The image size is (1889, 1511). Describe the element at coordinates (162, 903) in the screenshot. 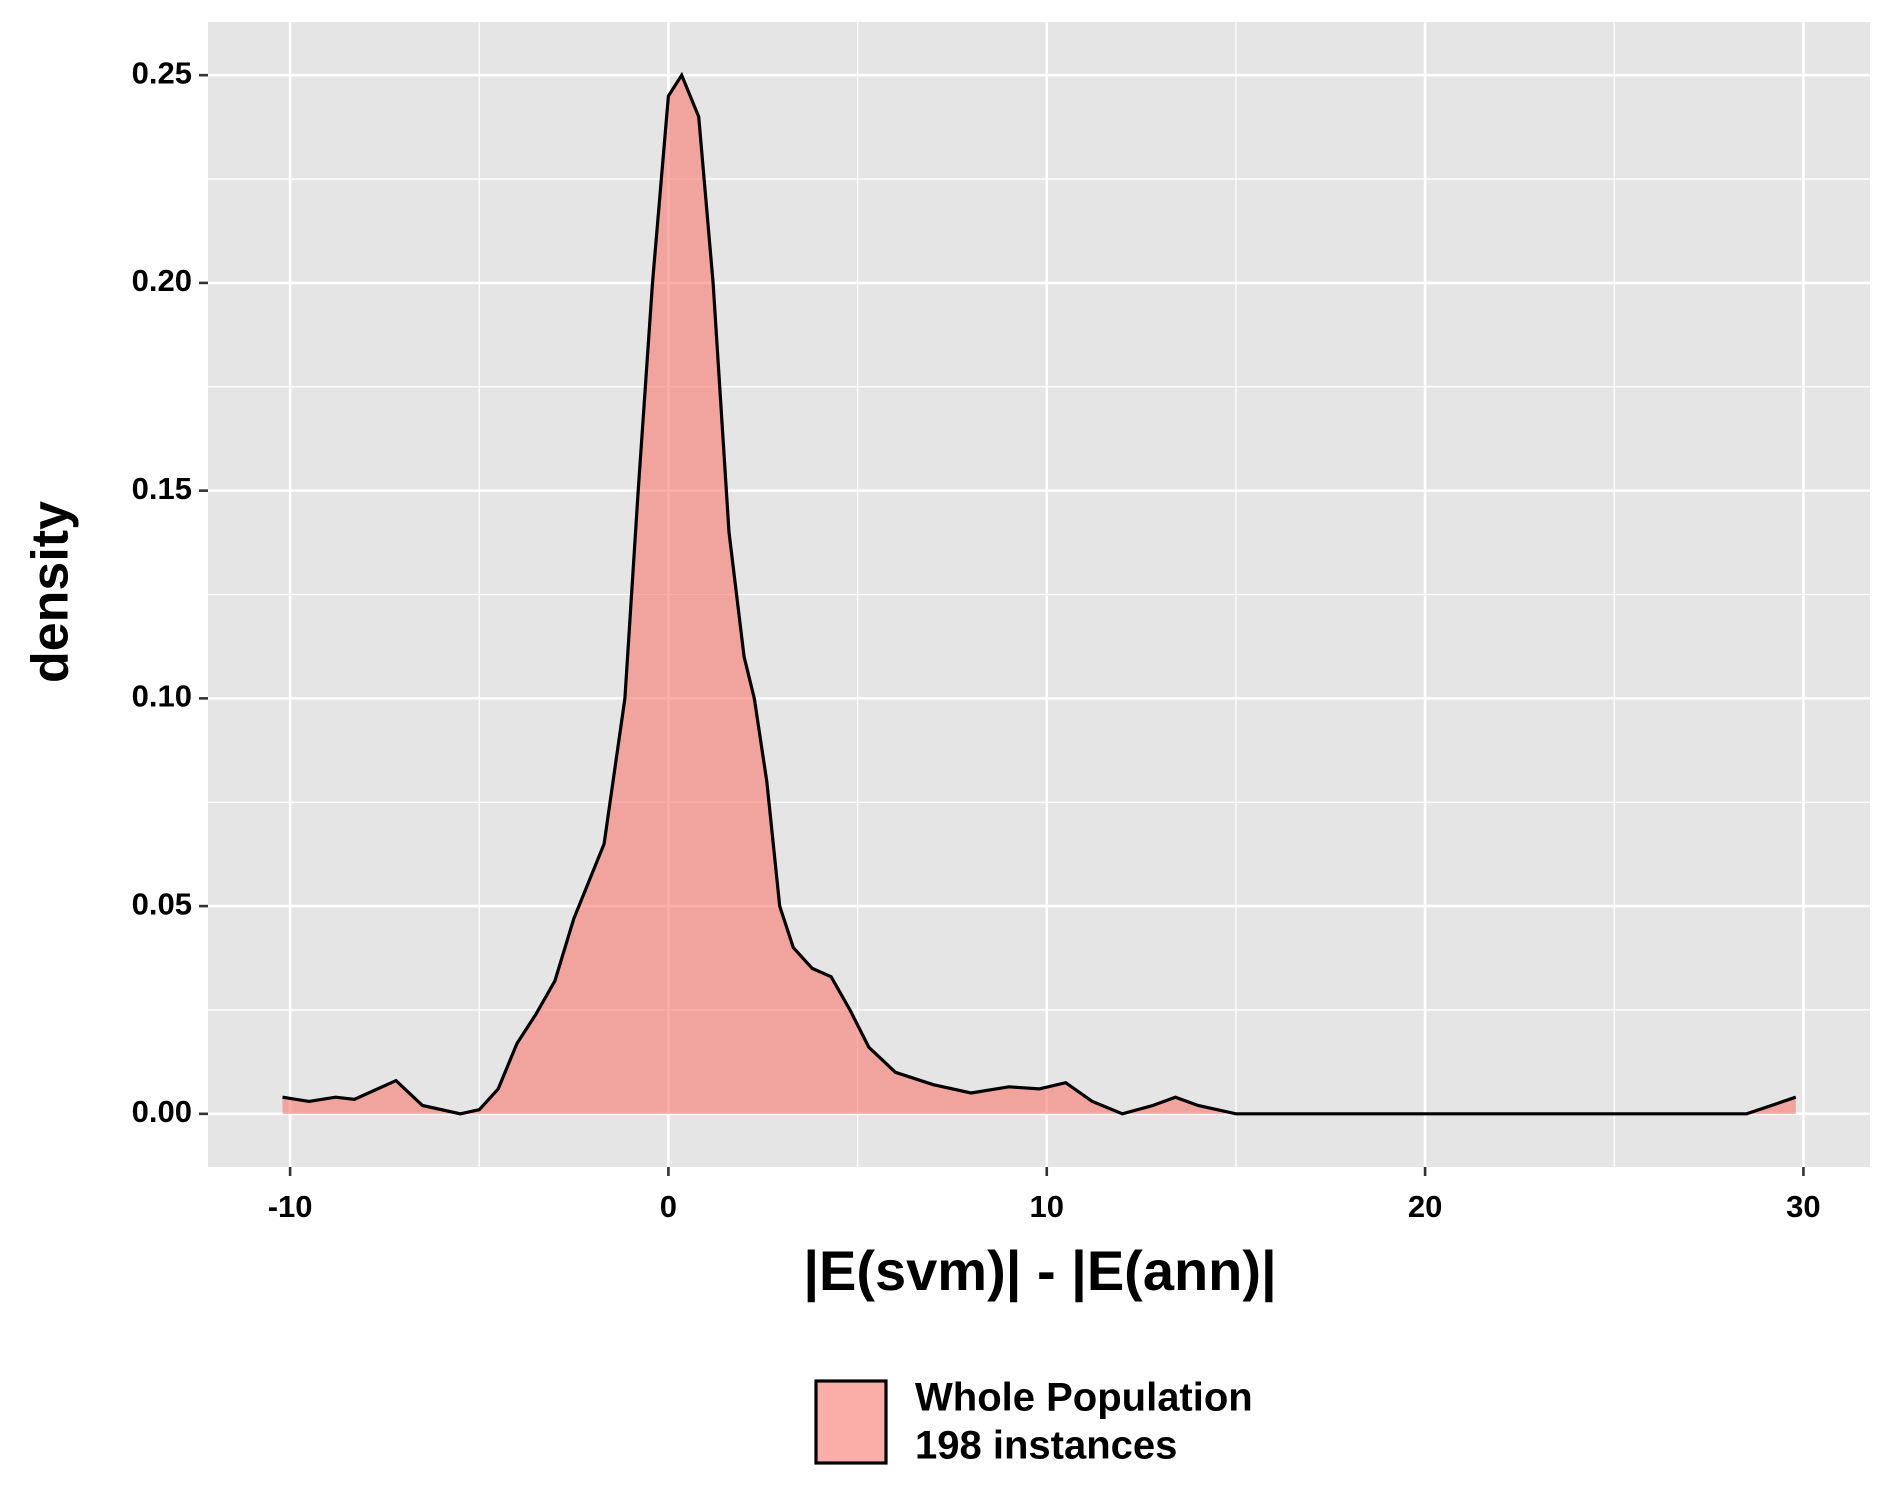

I see `y-tick-label: 0.05` at that location.